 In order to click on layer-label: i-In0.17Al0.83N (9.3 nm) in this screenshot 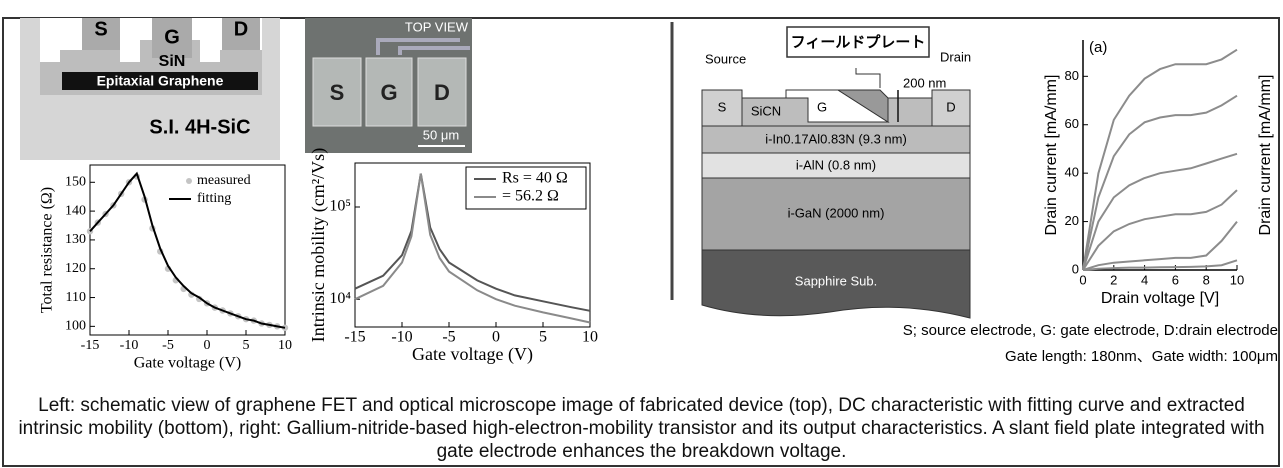, I will do `click(836, 138)`.